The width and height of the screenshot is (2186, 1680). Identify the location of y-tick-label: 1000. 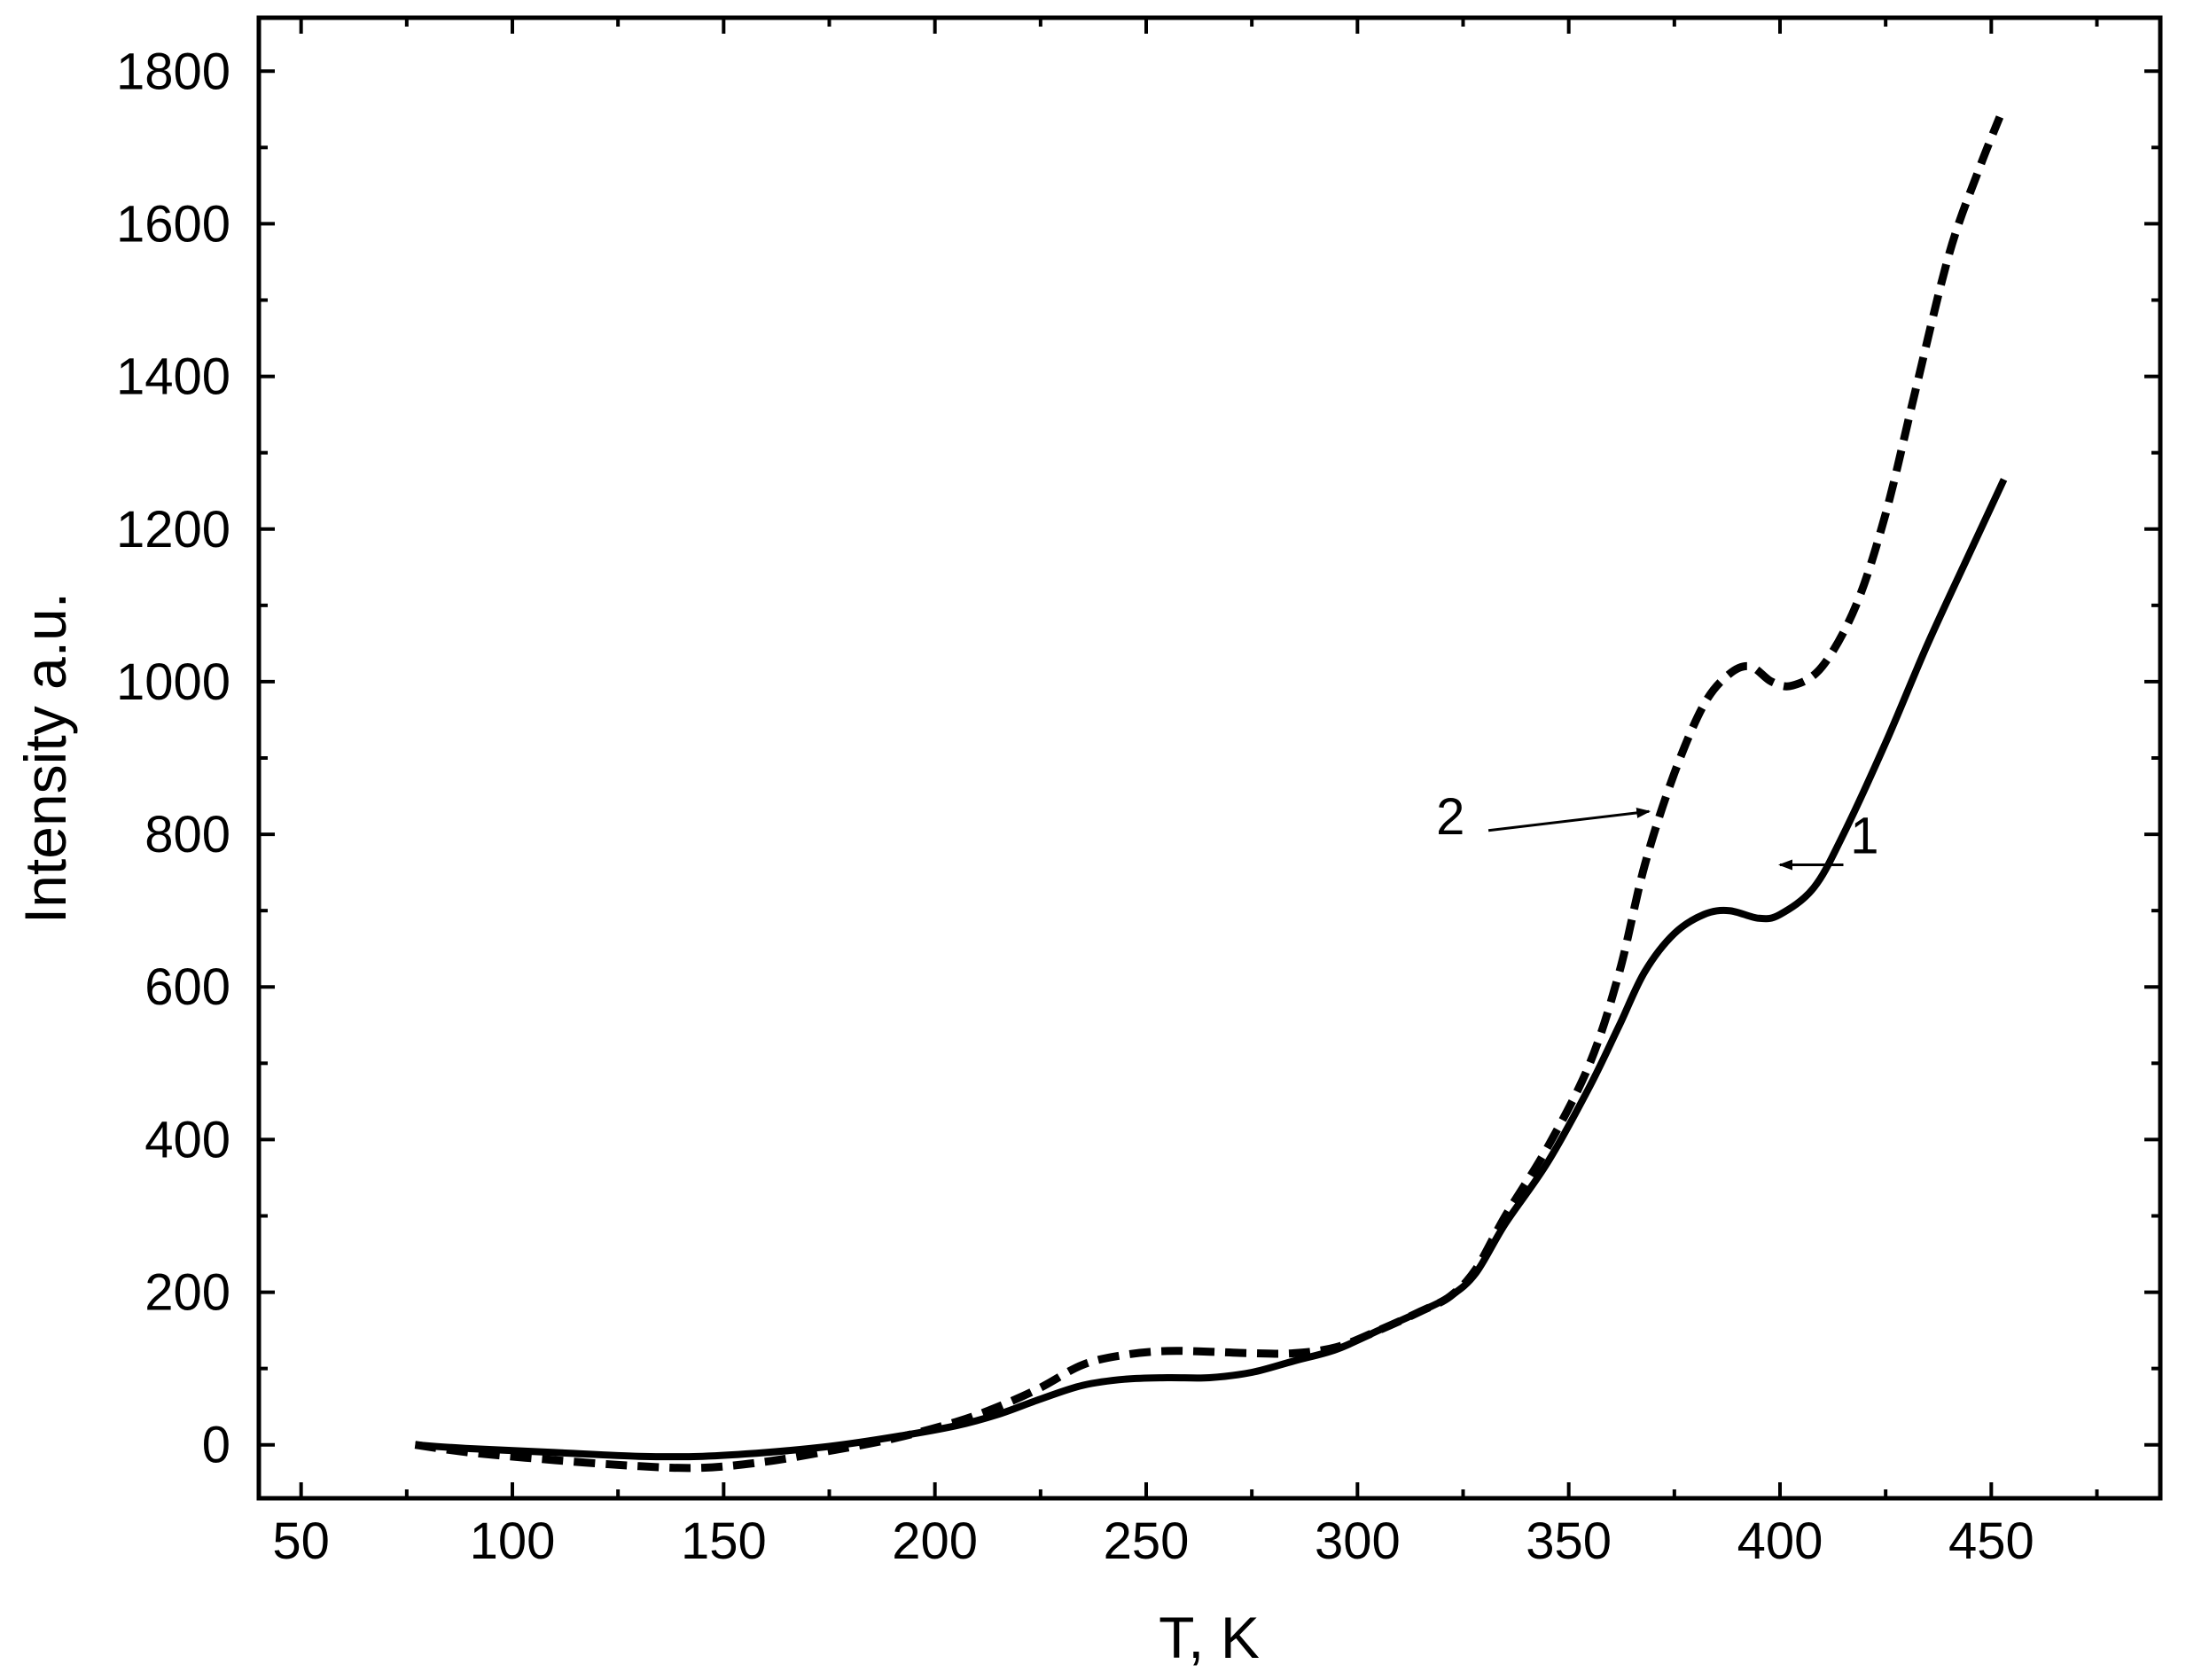
(173, 682).